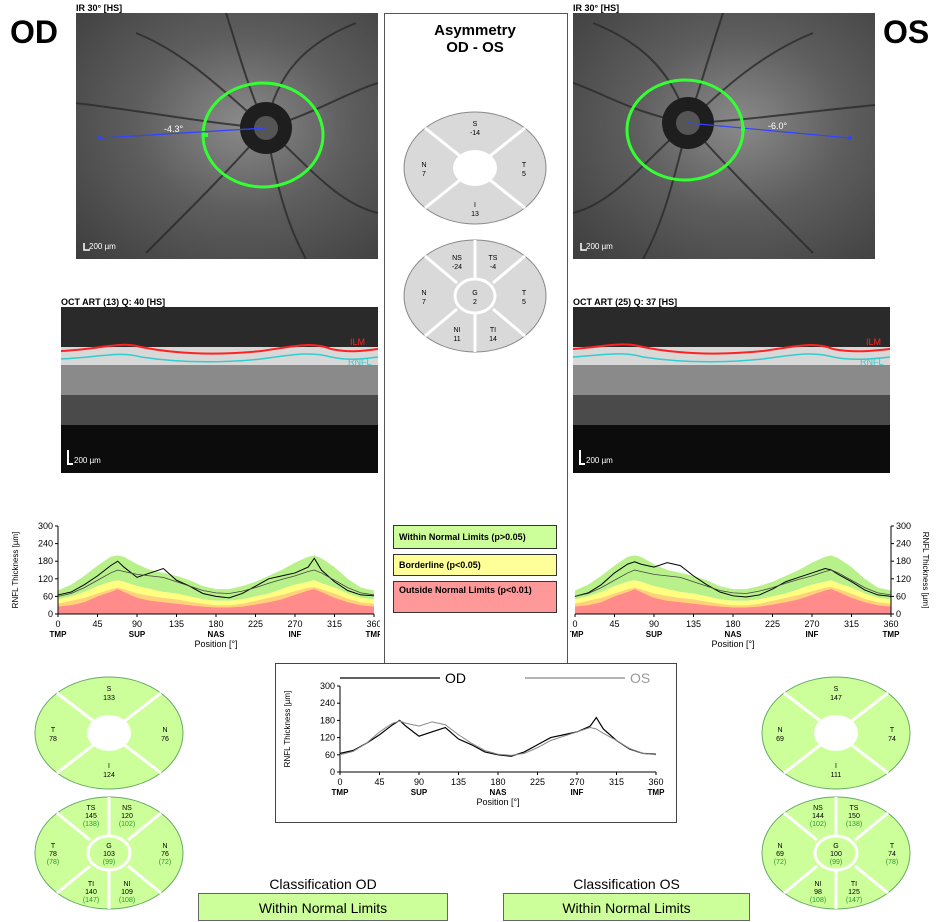 Image resolution: width=939 pixels, height=922 pixels. Describe the element at coordinates (109, 775) in the screenshot. I see `od-q-i-value: 124` at that location.